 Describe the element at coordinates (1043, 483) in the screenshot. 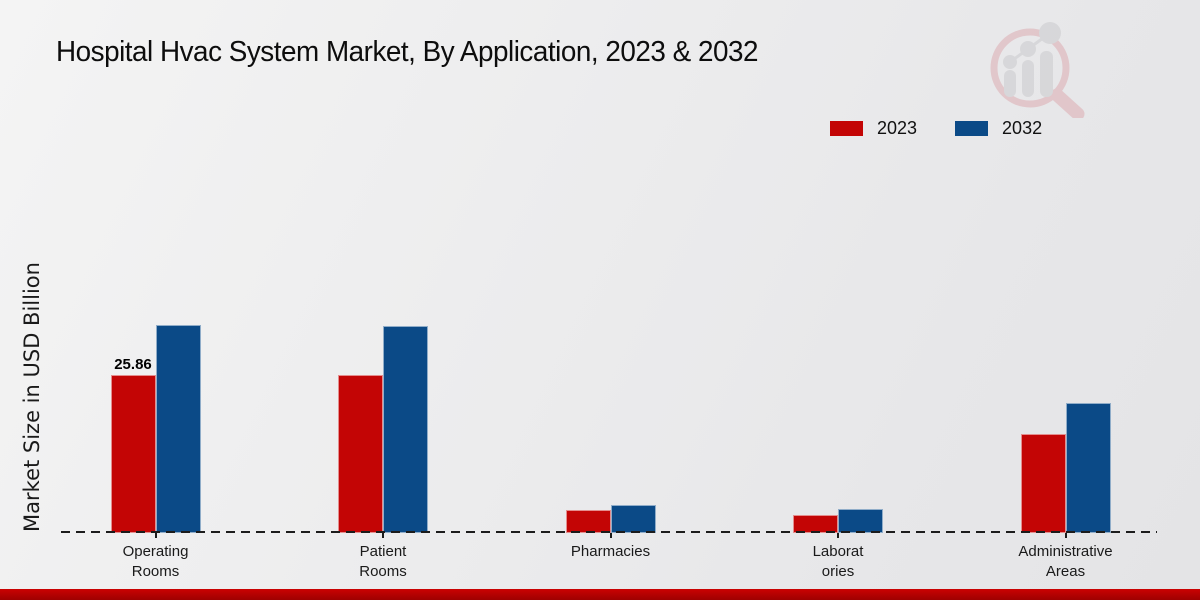

I see `bar-2023-administrative-areas` at that location.